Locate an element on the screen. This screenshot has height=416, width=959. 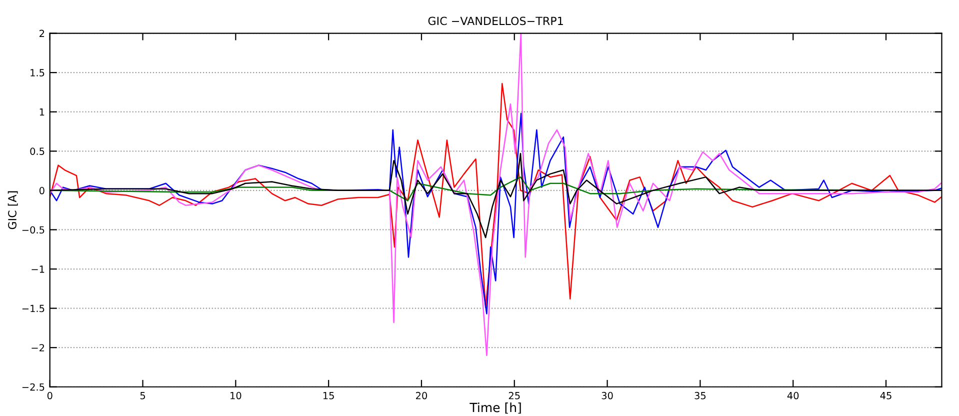
y-tick-label: −2.5 is located at coordinates (33, 387).